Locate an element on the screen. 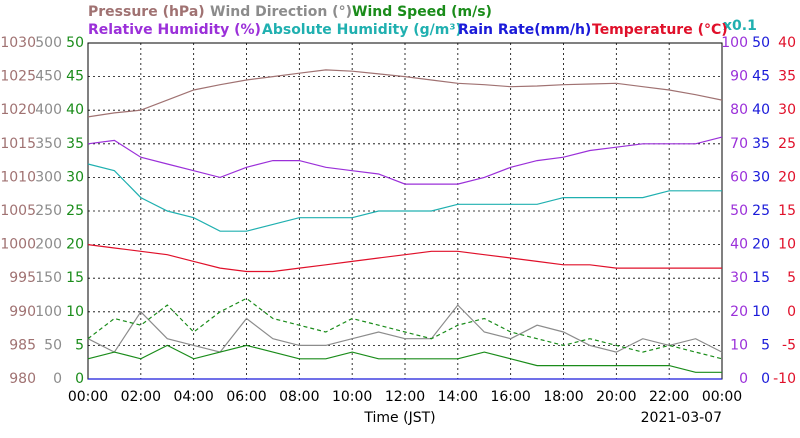 The height and width of the screenshot is (438, 800). x-tick-label: 18:00 is located at coordinates (563, 397).